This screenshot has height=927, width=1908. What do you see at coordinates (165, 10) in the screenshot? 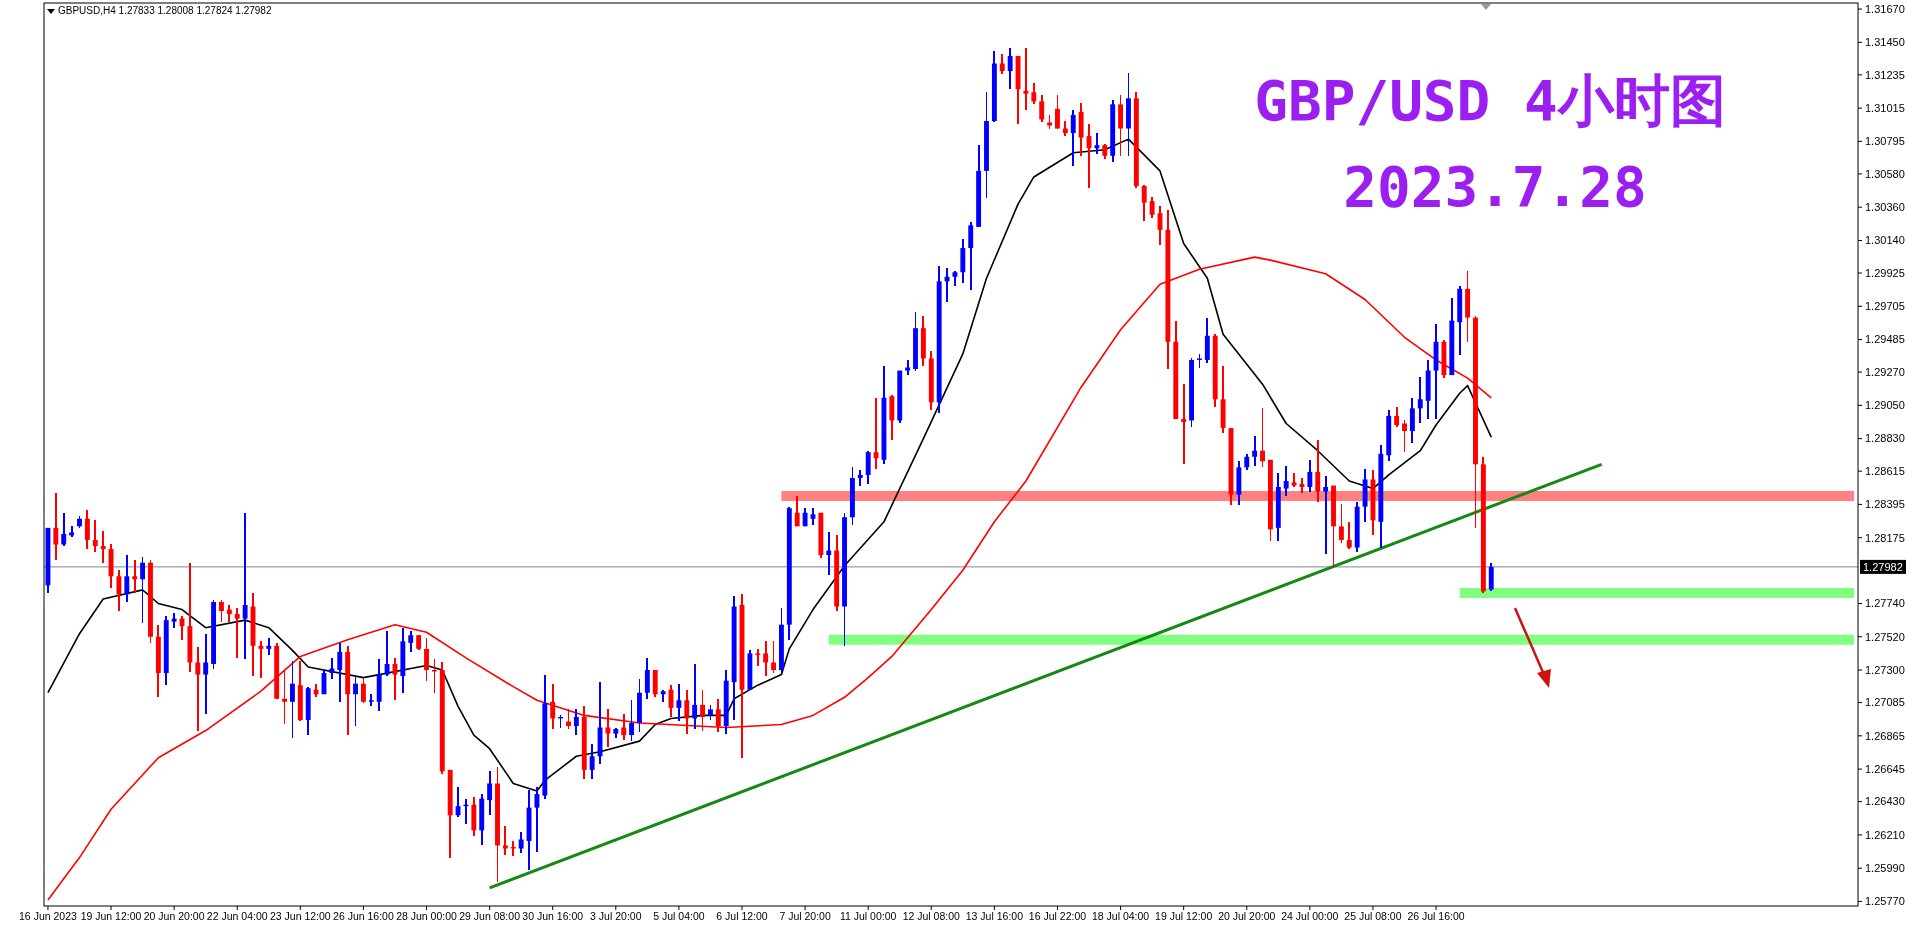
I see `annotation: GBPUSD,H4 1.27833 1.28008 1.27824 1.27982` at bounding box center [165, 10].